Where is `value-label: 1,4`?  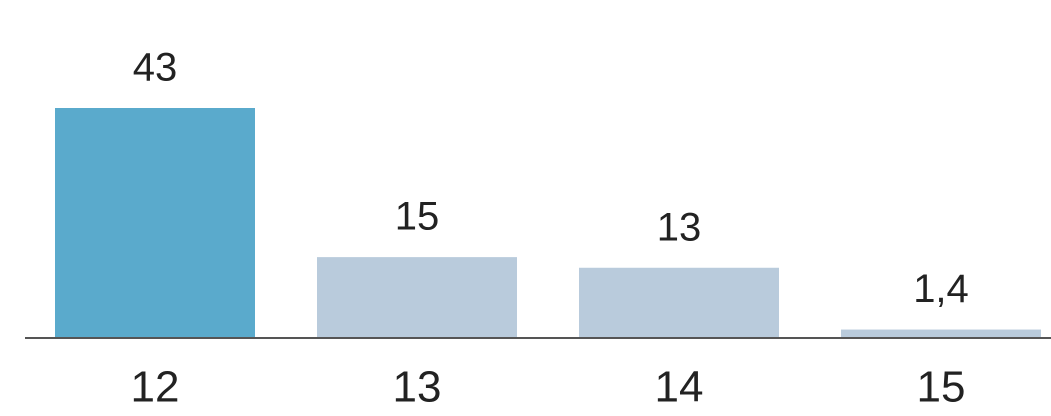 value-label: 1,4 is located at coordinates (941, 289).